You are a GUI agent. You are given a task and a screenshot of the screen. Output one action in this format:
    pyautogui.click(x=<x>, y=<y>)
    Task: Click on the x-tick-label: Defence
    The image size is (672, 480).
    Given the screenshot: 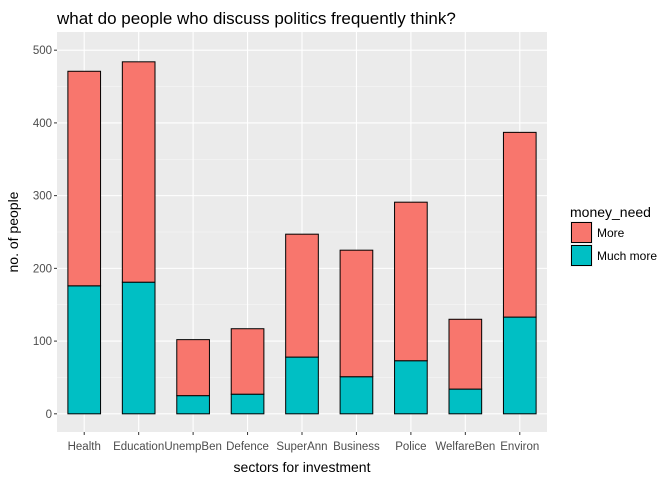 What is the action you would take?
    pyautogui.click(x=247, y=447)
    